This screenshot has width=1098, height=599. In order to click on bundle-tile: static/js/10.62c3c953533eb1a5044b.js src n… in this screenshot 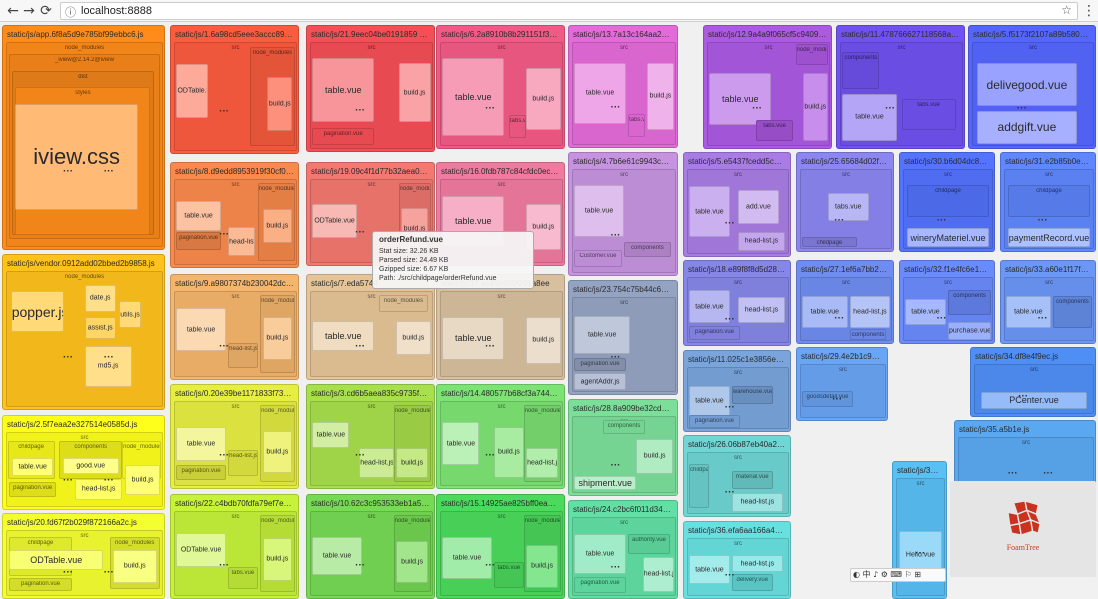, I will do `click(370, 546)`.